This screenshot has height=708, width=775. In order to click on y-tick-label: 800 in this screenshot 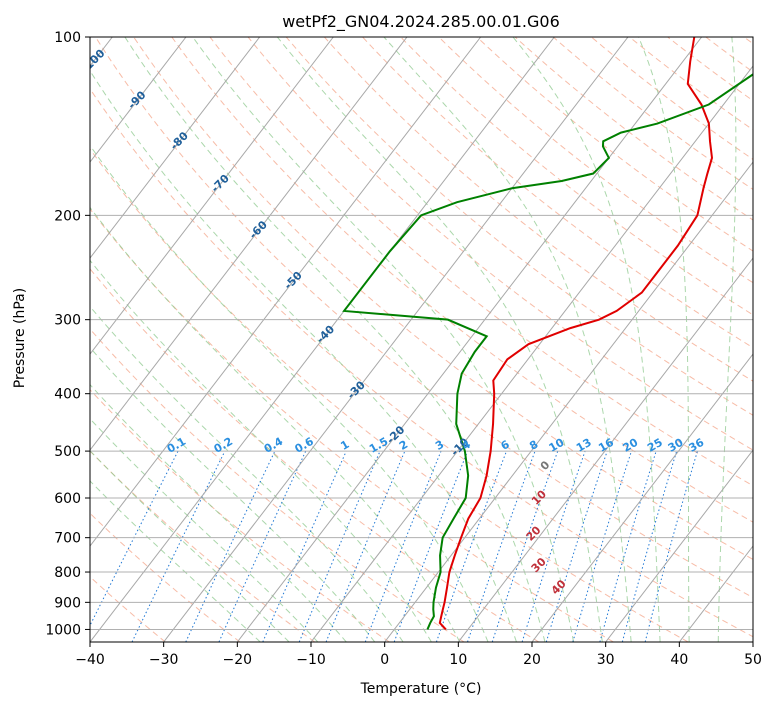, I will do `click(67, 573)`.